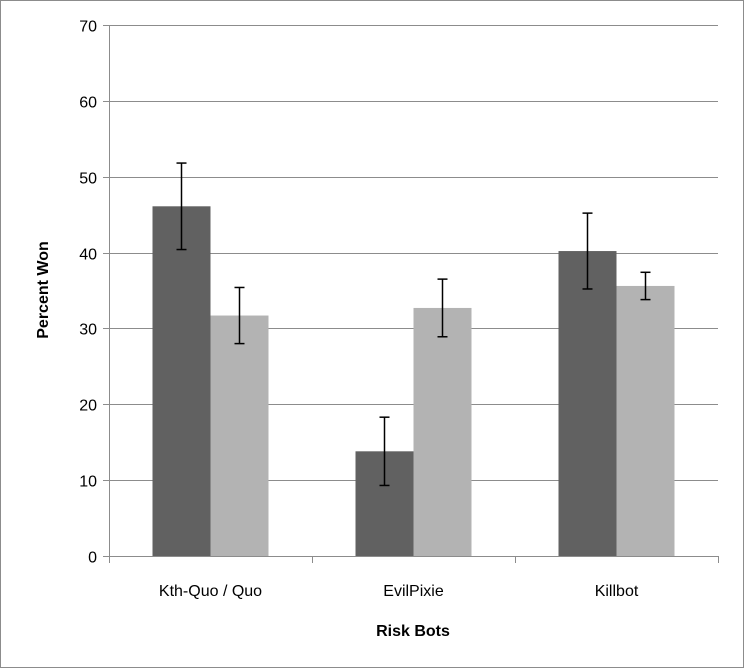 This screenshot has width=744, height=668. Describe the element at coordinates (43, 290) in the screenshot. I see `y-axis-title: Percent Won` at that location.